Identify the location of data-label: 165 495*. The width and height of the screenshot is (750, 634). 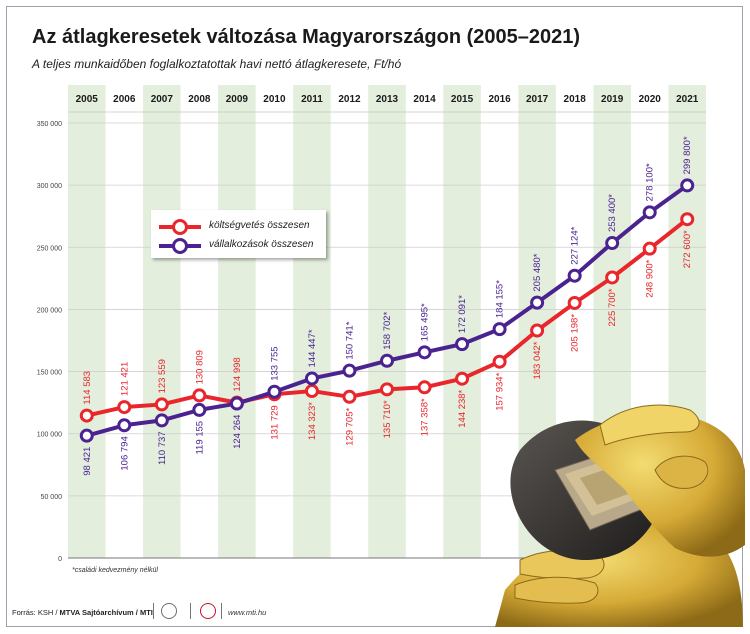
(425, 322).